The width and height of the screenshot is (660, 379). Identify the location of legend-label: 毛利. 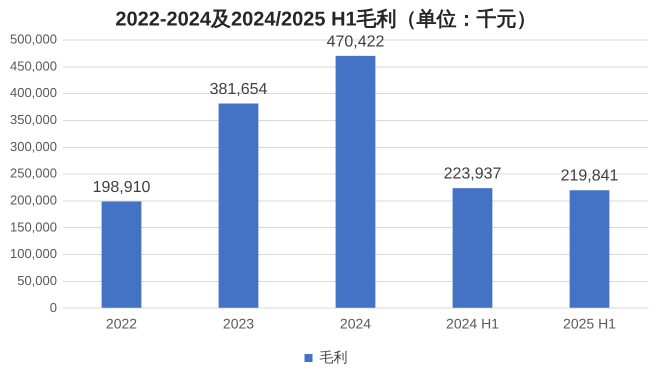
(334, 356).